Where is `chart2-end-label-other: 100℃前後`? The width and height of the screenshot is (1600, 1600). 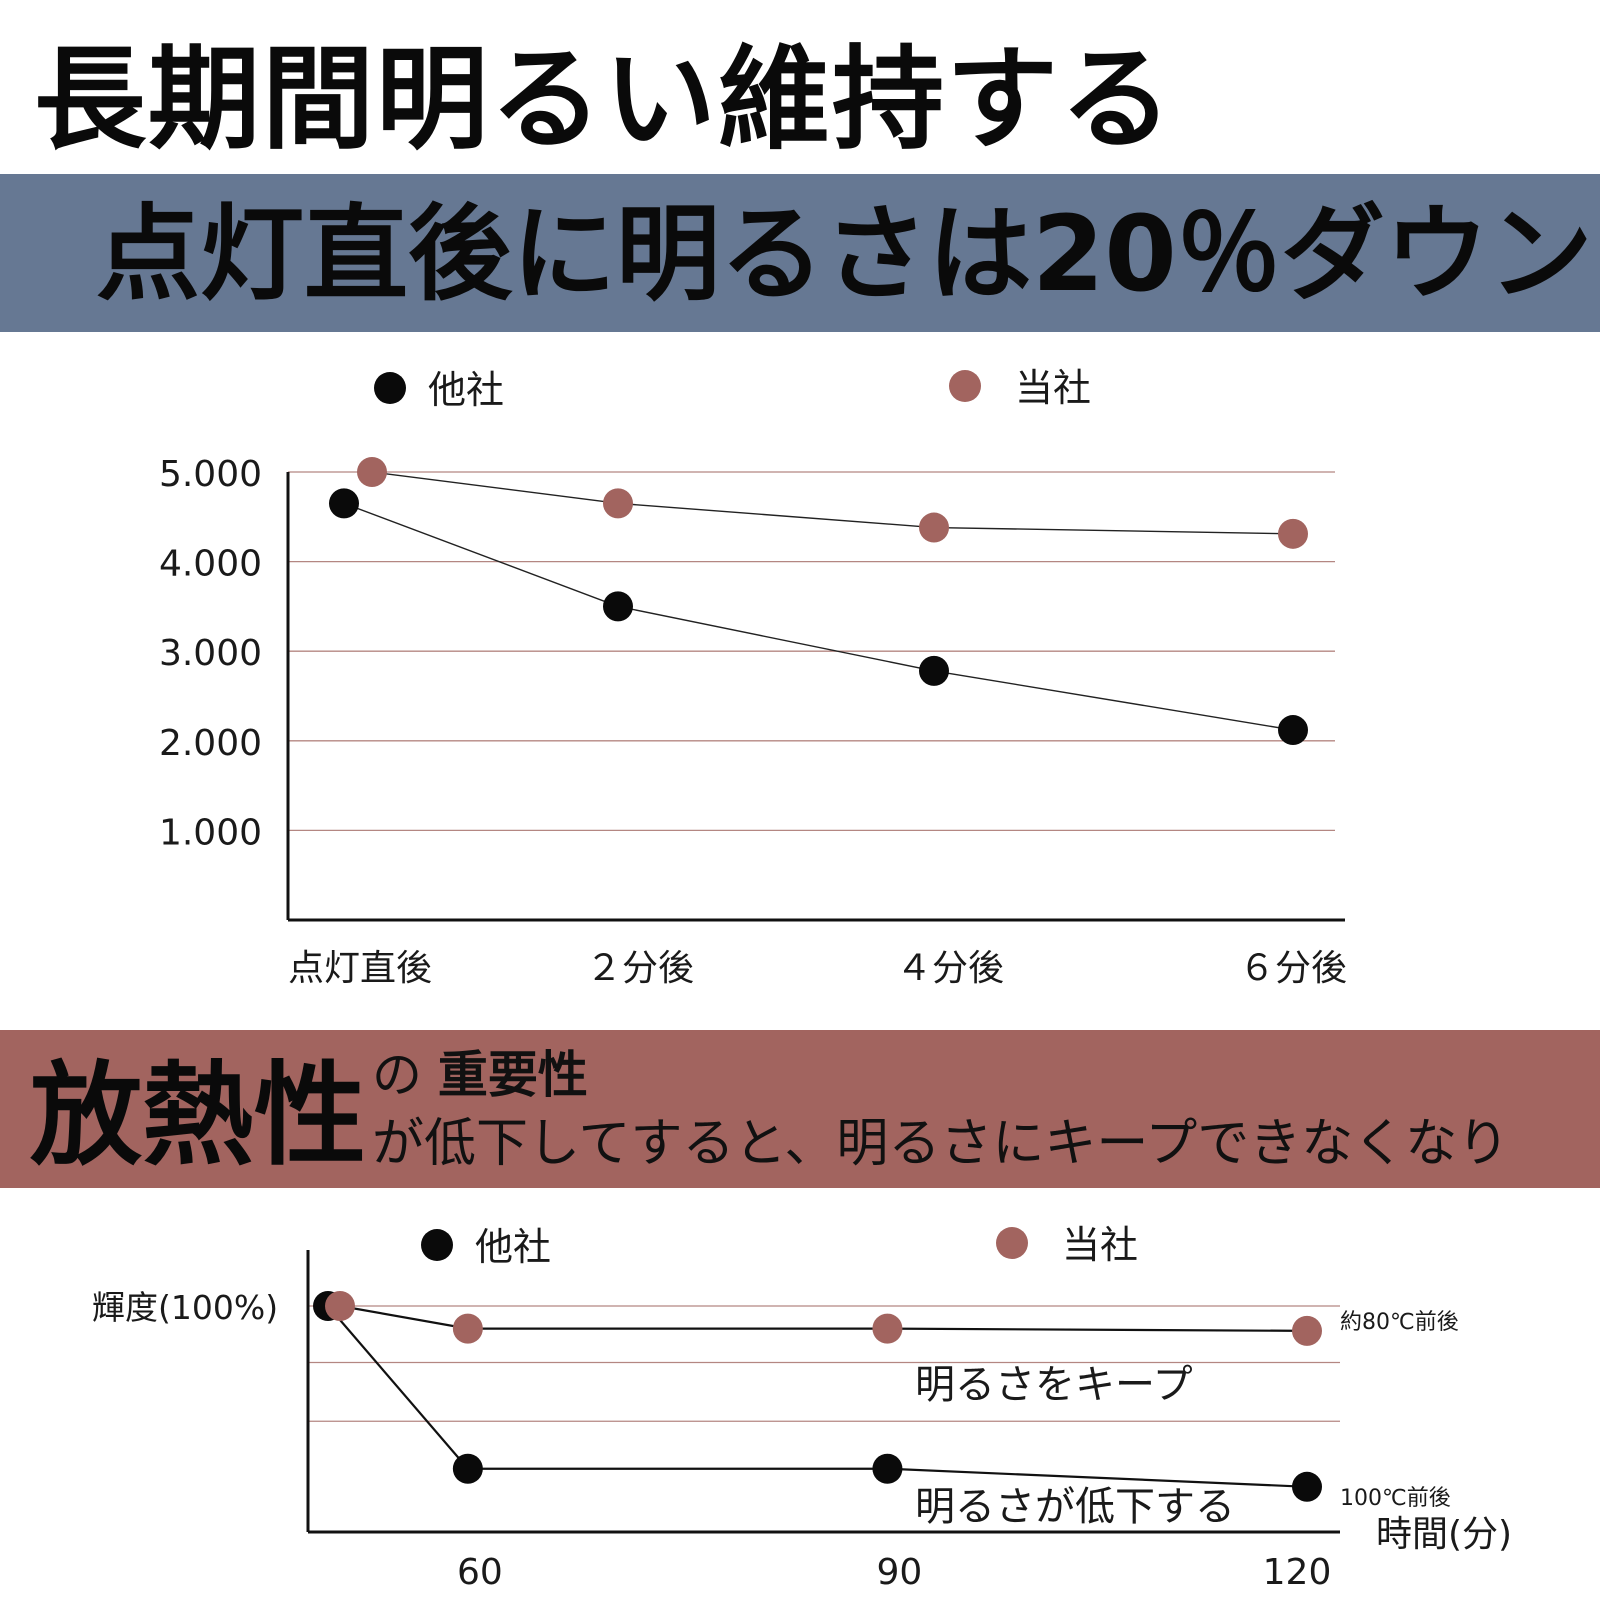 chart2-end-label-other: 100℃前後 is located at coordinates (1395, 1498).